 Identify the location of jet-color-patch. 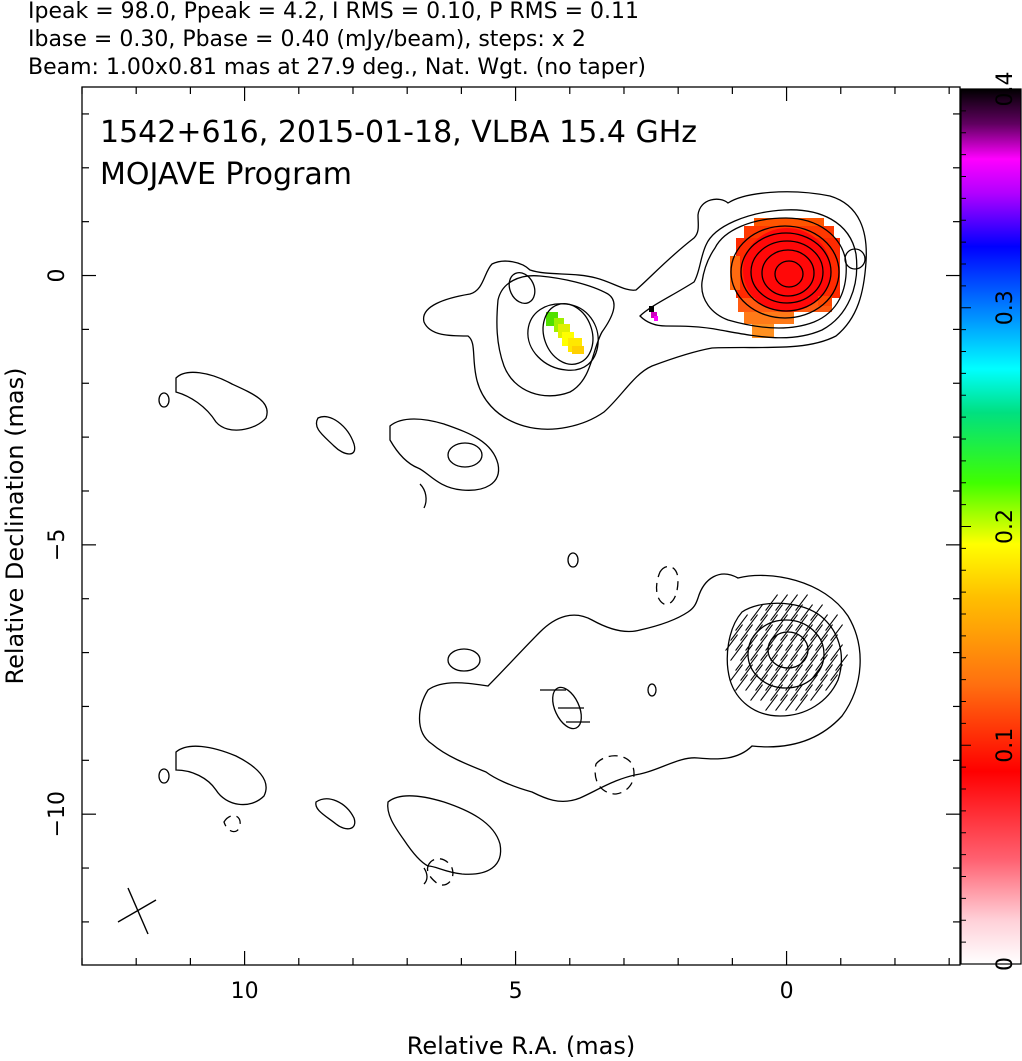
(565, 333).